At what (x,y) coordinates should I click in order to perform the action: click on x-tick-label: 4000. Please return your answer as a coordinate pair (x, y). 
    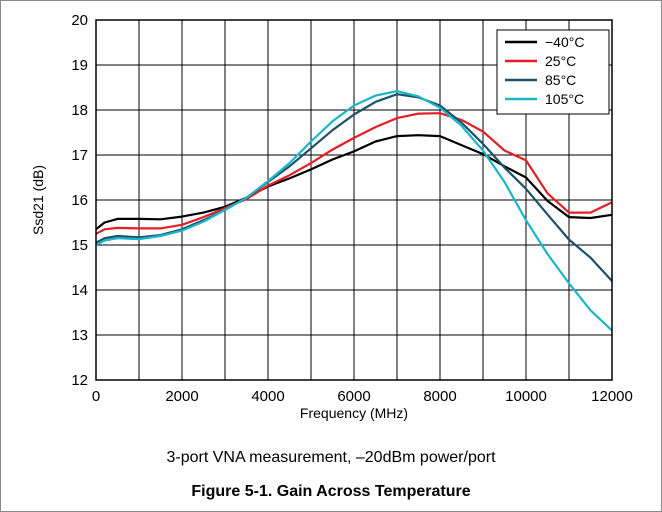
    Looking at the image, I should click on (267, 396).